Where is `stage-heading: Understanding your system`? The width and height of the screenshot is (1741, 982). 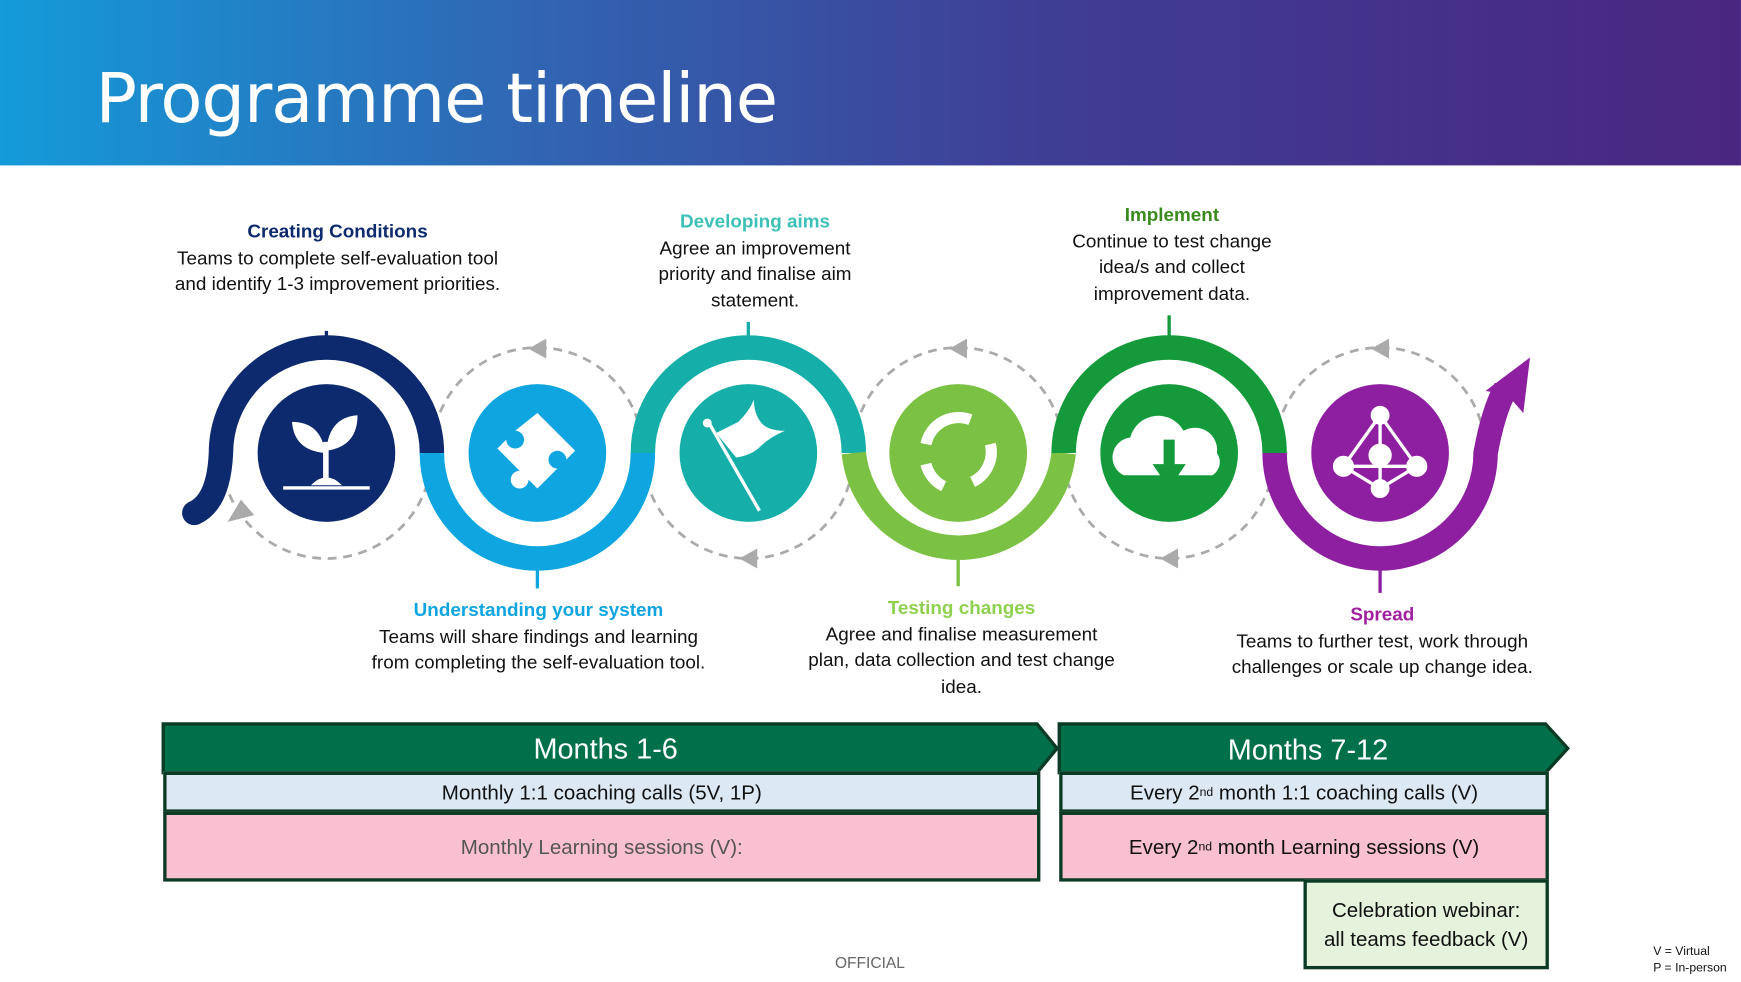
stage-heading: Understanding your system is located at coordinates (538, 610).